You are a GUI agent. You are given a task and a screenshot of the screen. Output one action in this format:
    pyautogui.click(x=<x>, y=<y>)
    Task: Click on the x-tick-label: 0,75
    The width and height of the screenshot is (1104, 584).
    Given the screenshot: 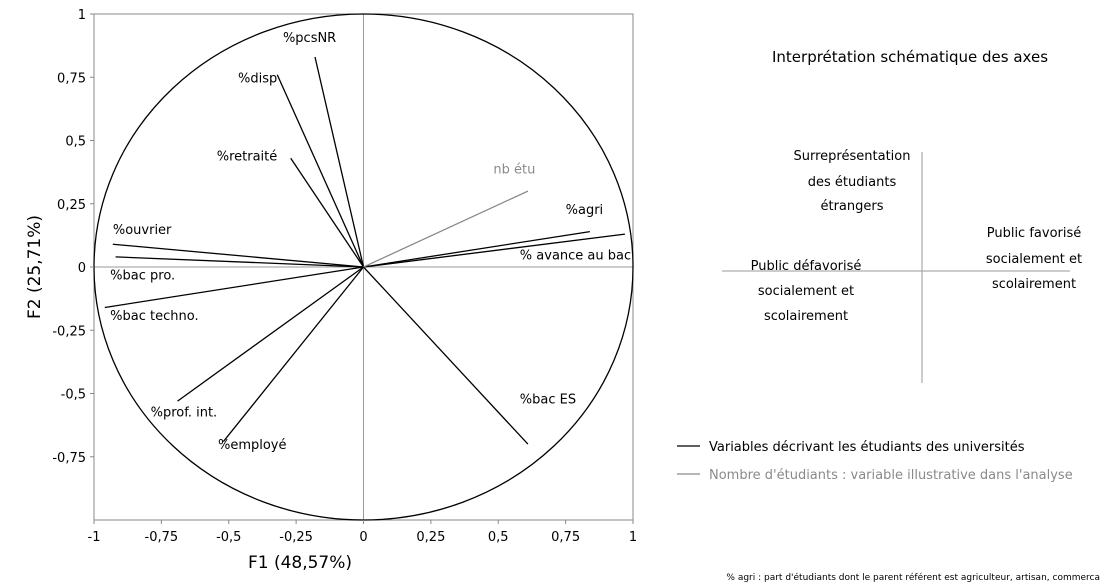 What is the action you would take?
    pyautogui.click(x=565, y=537)
    